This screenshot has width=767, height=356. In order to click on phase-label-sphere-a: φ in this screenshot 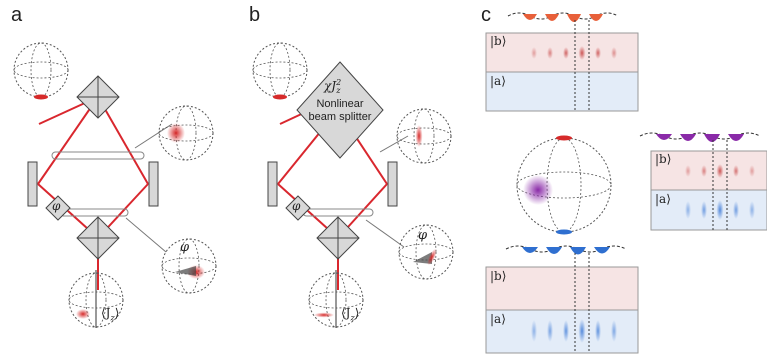, I will do `click(185, 247)`.